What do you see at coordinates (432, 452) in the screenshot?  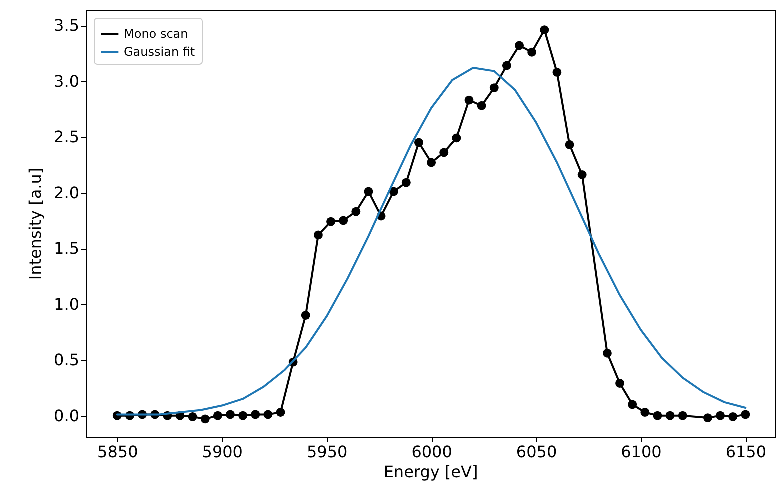 I see `x-tick-label: 6000` at bounding box center [432, 452].